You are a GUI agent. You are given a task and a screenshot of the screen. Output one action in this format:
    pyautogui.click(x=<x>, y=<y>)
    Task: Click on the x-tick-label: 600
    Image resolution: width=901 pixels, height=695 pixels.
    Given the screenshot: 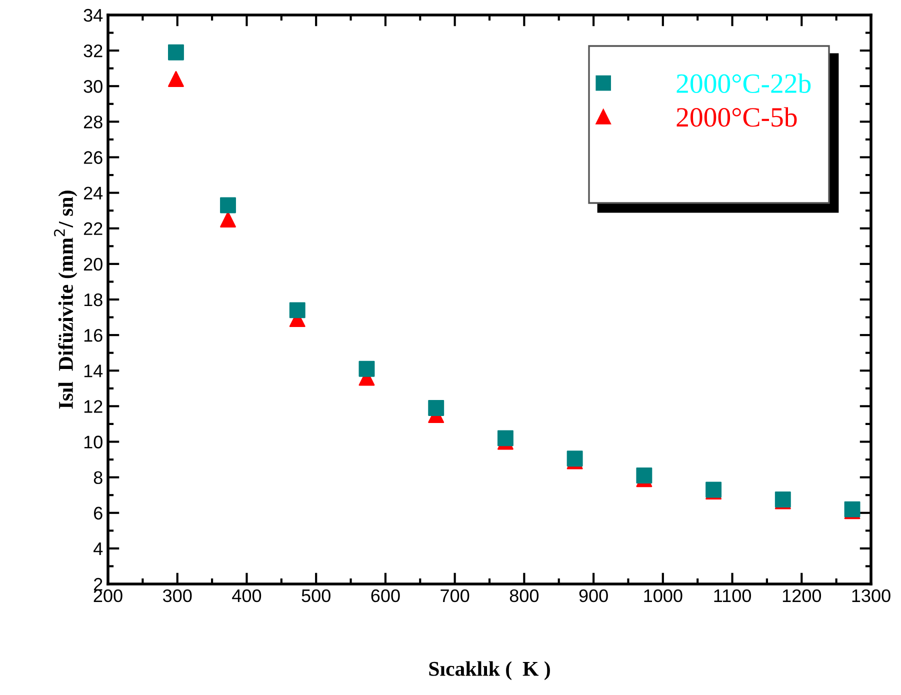 What is the action you would take?
    pyautogui.click(x=385, y=595)
    